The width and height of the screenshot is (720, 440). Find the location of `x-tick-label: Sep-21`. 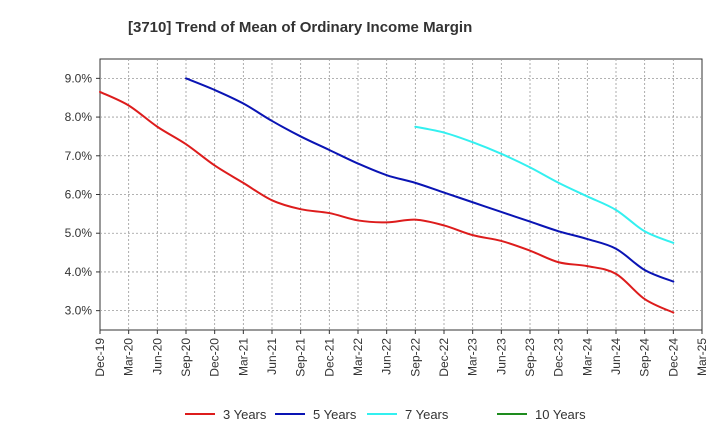

x-tick-label: Sep-21 is located at coordinates (301, 357).